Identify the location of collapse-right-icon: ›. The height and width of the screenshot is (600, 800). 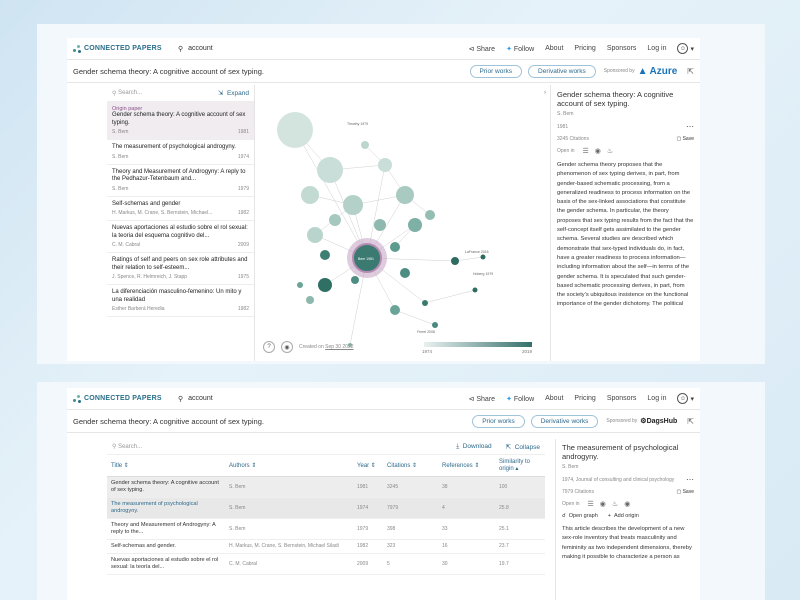
(545, 93).